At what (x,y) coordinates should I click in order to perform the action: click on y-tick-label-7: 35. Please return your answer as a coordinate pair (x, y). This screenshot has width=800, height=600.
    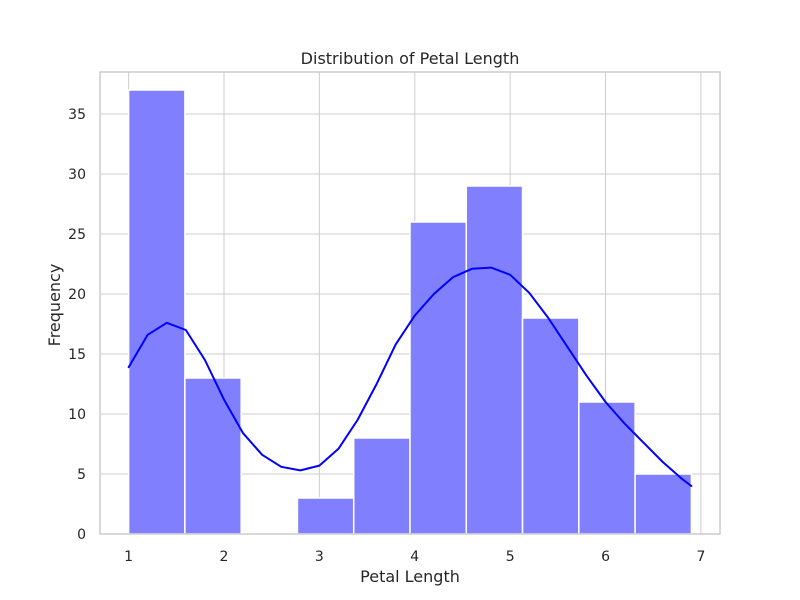
    Looking at the image, I should click on (77, 115).